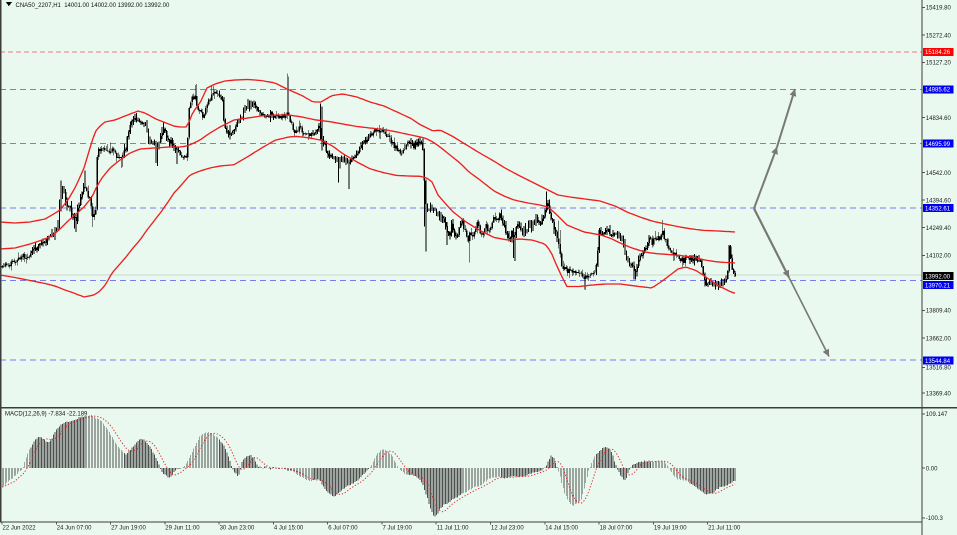 This screenshot has width=957, height=535. I want to click on svg-text: 14542.00, so click(939, 174).